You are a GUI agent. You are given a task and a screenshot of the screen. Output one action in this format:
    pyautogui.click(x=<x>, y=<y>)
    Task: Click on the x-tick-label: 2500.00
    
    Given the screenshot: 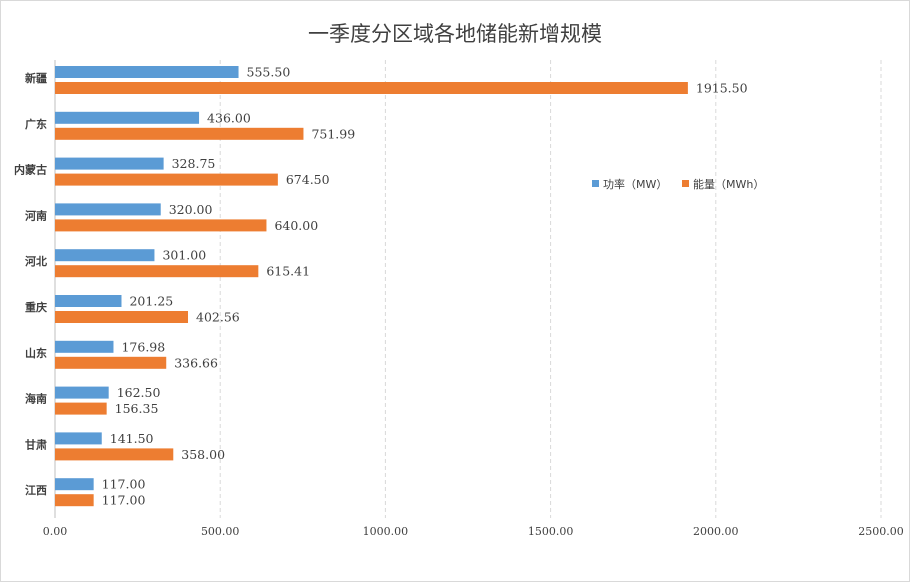 What is the action you would take?
    pyautogui.click(x=881, y=531)
    